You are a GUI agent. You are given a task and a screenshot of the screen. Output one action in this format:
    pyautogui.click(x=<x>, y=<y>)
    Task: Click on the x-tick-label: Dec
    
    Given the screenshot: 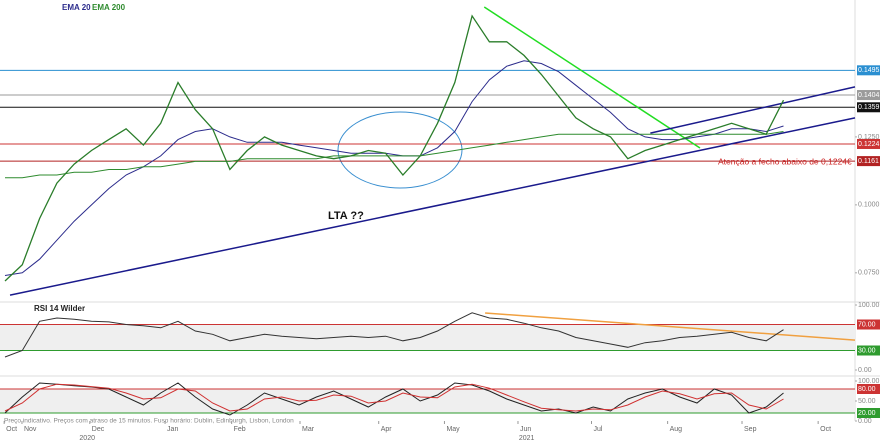 What is the action you would take?
    pyautogui.click(x=98, y=429)
    